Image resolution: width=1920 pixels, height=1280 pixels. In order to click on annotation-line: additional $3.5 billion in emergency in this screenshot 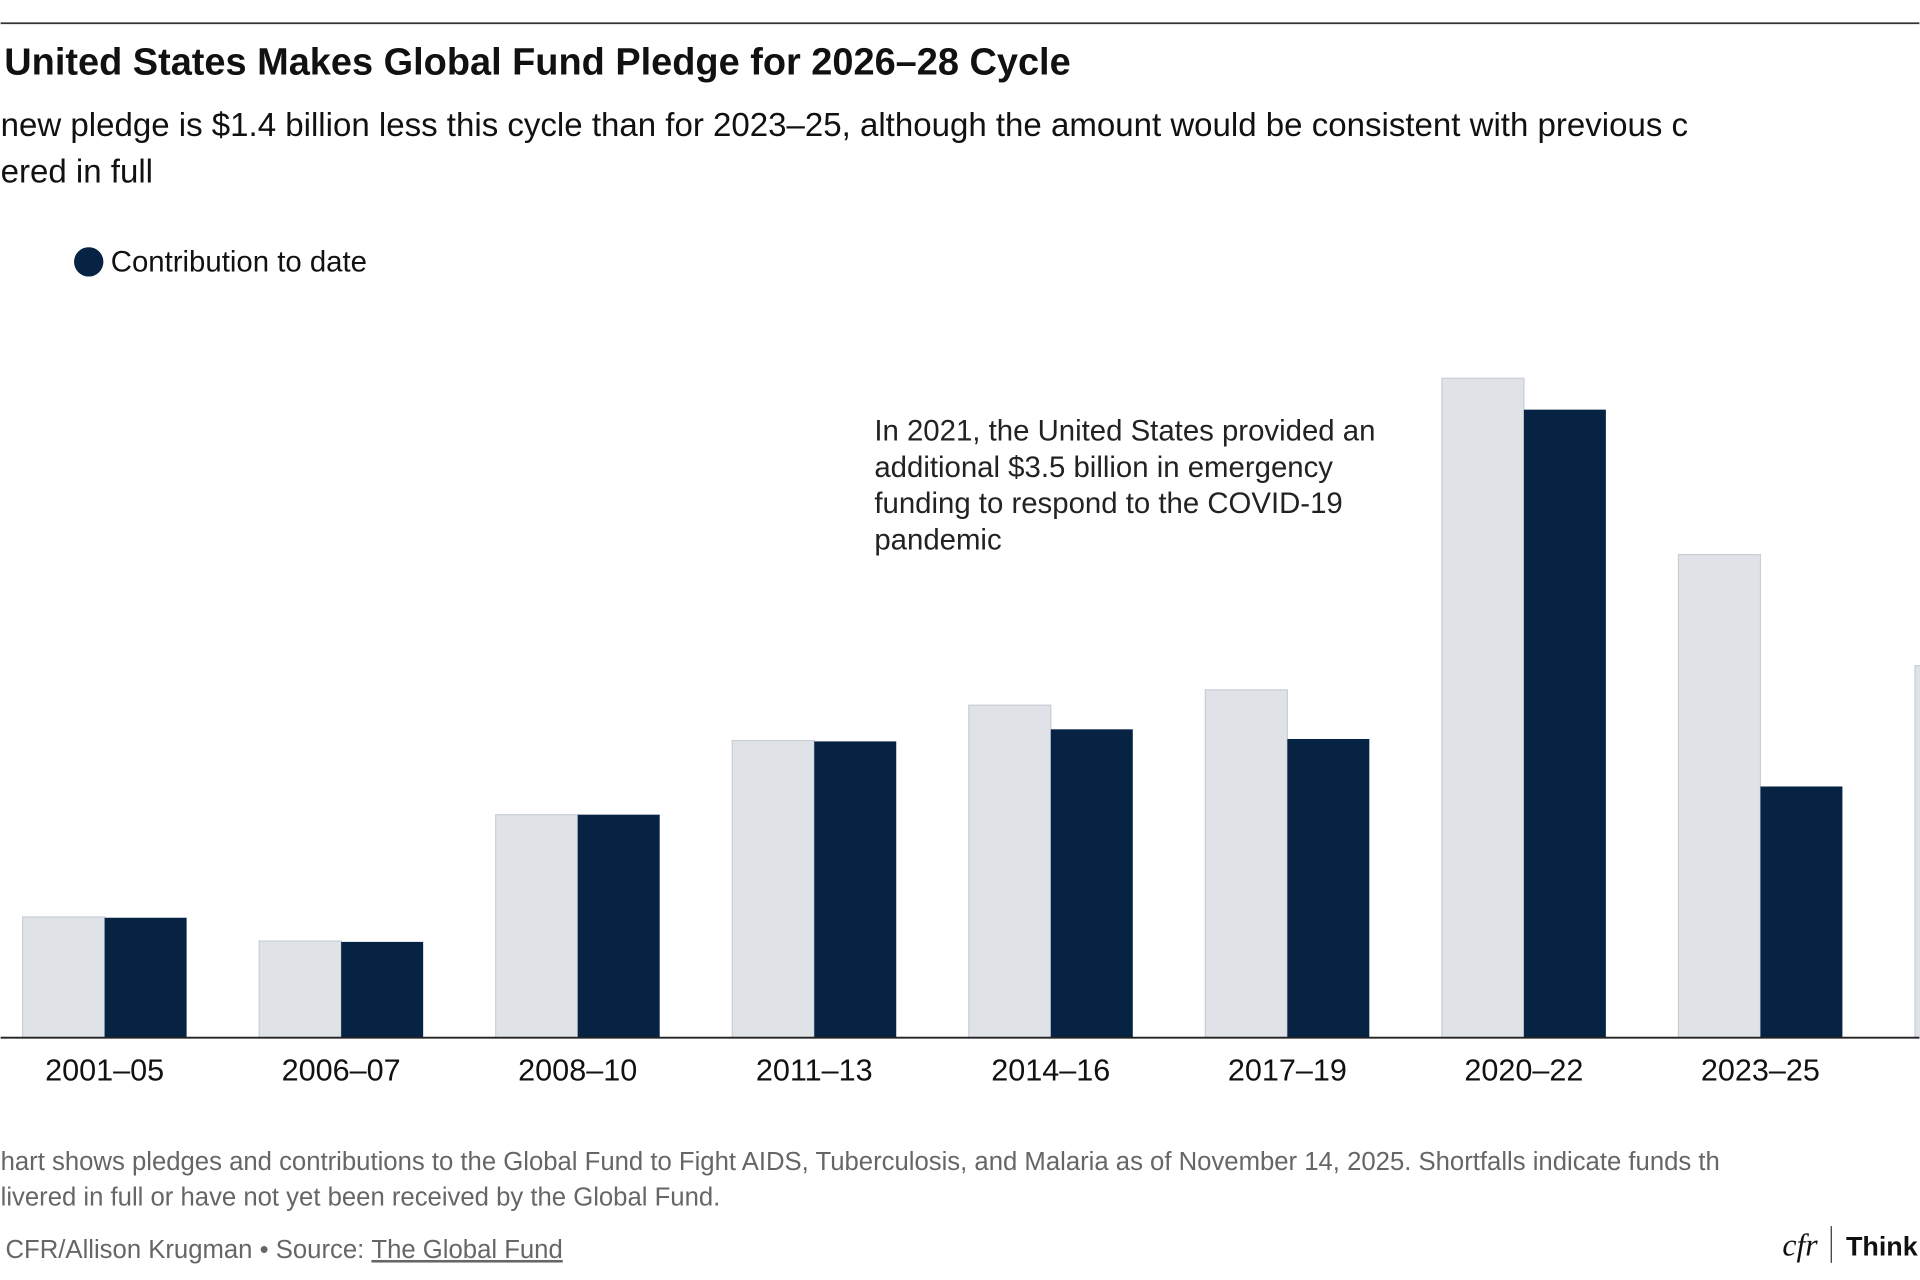, I will do `click(1103, 467)`.